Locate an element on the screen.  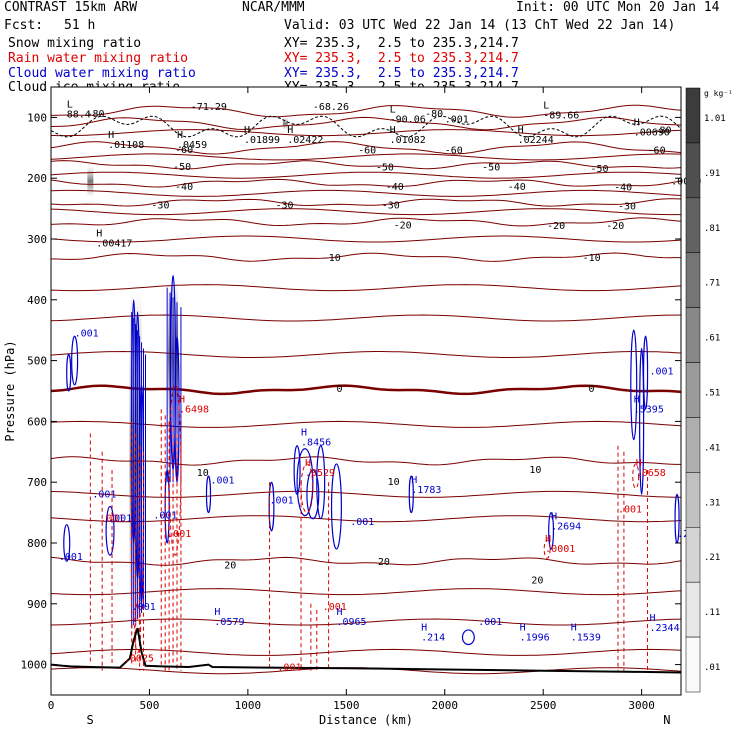
rain-extremum-label: .0001 is located at coordinates (560, 549).